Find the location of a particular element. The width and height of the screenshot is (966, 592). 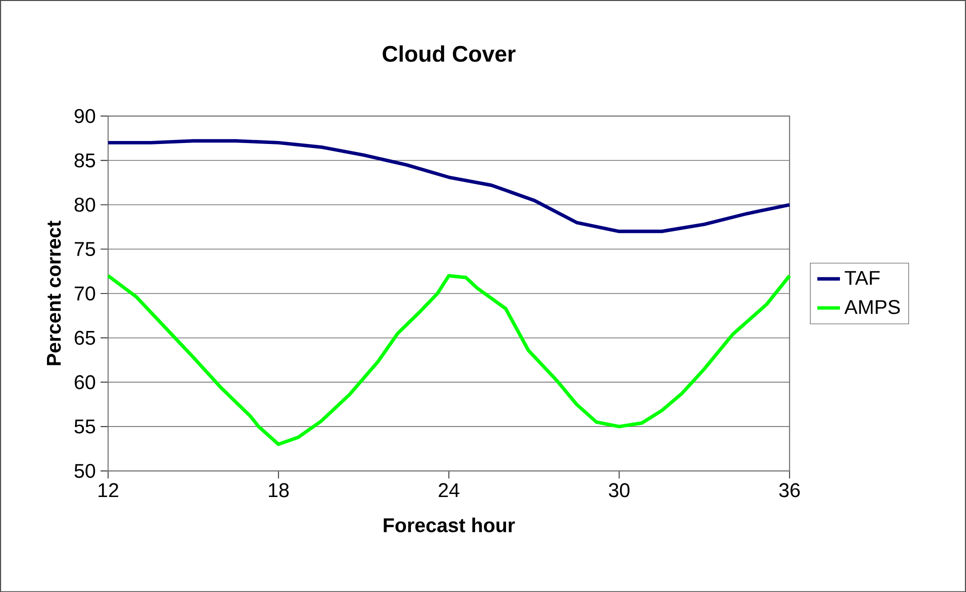

y-tick-label: 50 is located at coordinates (85, 471).